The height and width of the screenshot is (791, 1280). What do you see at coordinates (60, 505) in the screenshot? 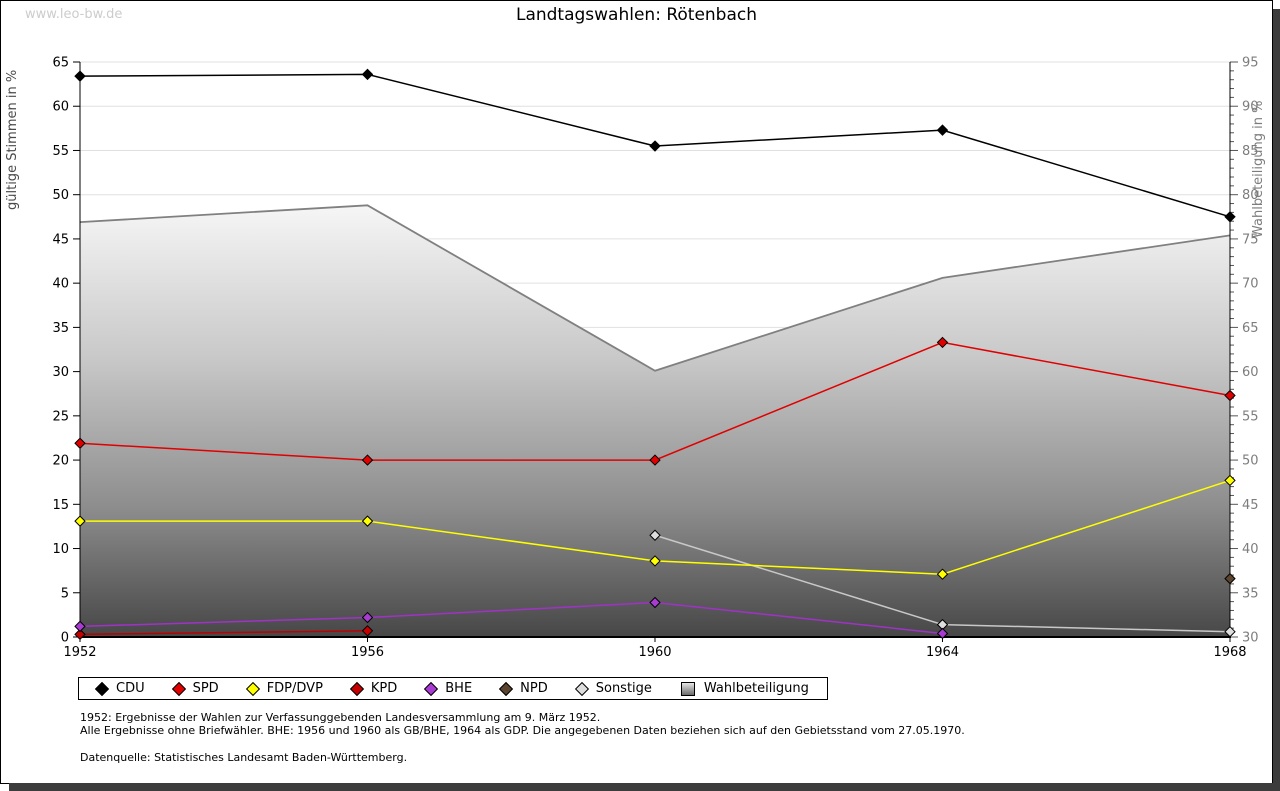
I see `svg-text: 15` at bounding box center [60, 505].